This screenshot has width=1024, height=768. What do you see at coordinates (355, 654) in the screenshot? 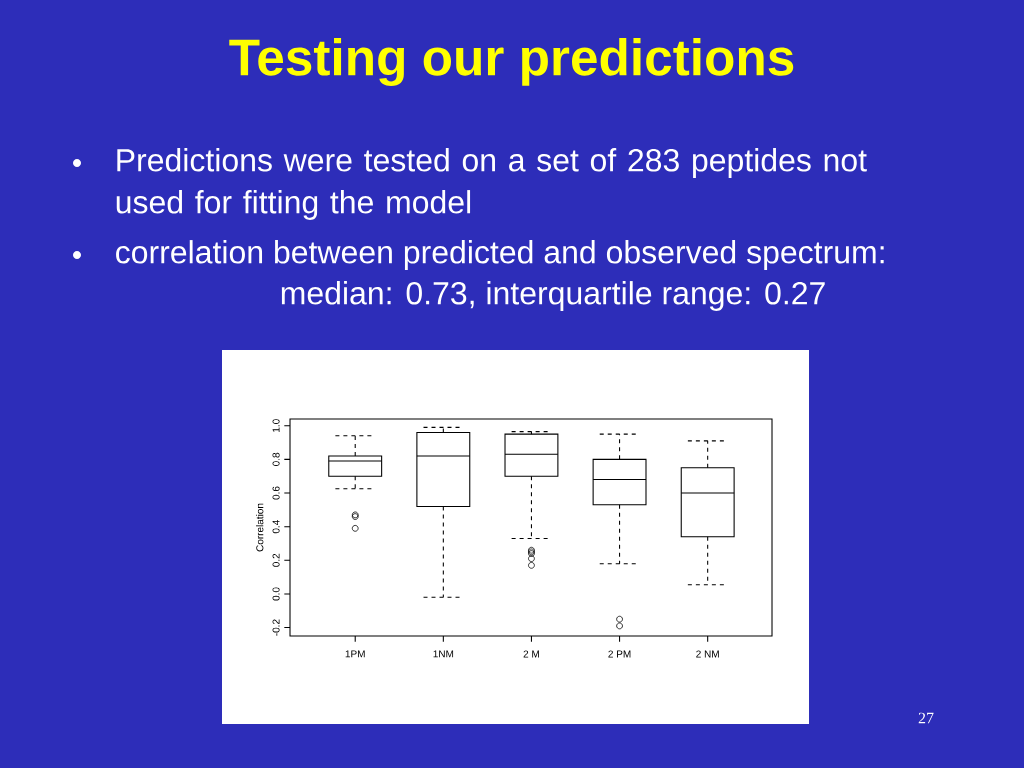
I see `x-tick-label: 1PM` at bounding box center [355, 654].